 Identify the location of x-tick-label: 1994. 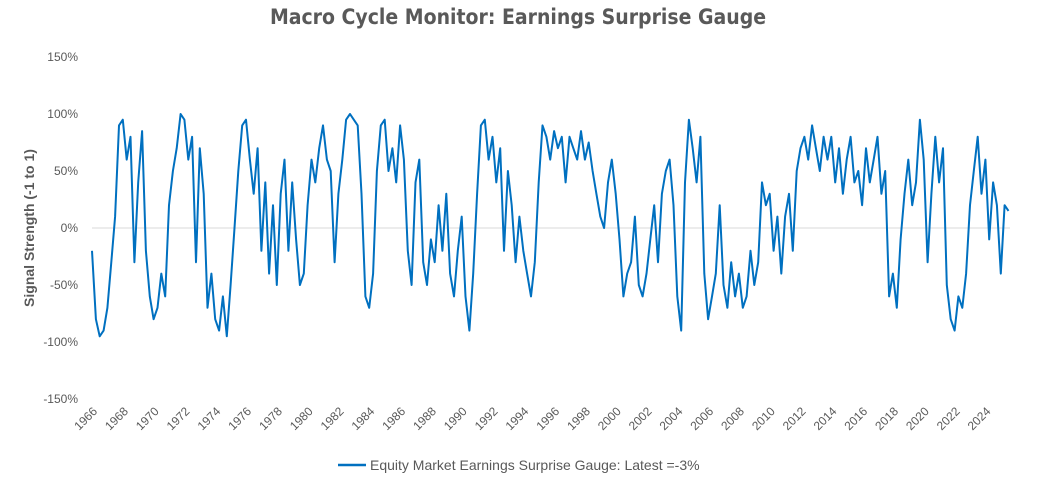
(517, 418).